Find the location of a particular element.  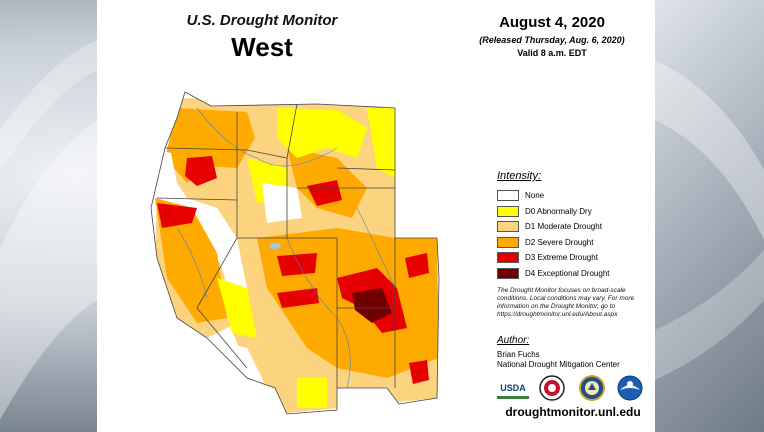

author-title: Author: is located at coordinates (513, 340).